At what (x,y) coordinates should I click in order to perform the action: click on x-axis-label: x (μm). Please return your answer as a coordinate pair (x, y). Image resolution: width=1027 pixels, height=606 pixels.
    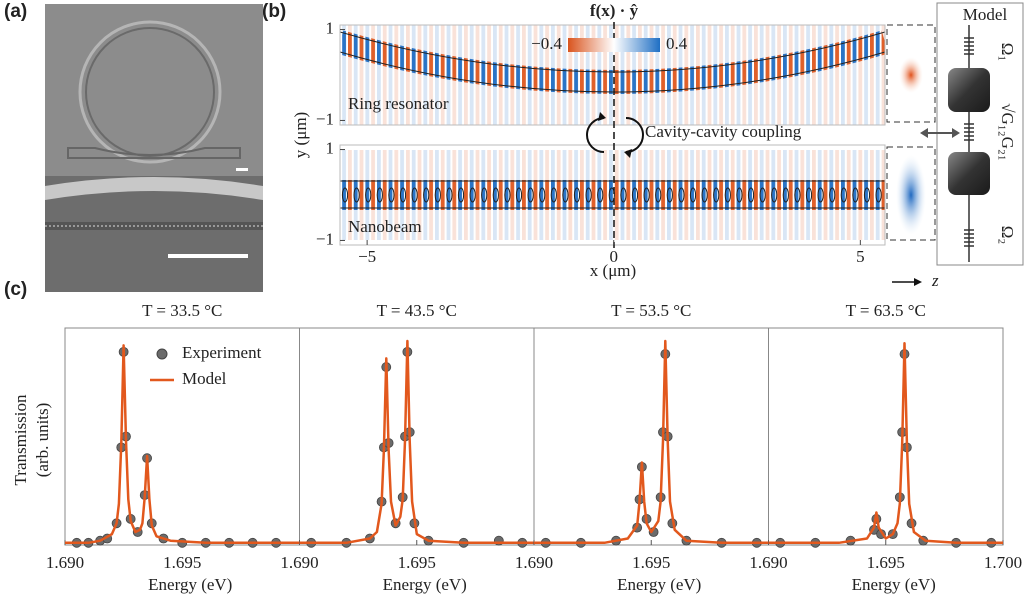
    Looking at the image, I should click on (613, 270).